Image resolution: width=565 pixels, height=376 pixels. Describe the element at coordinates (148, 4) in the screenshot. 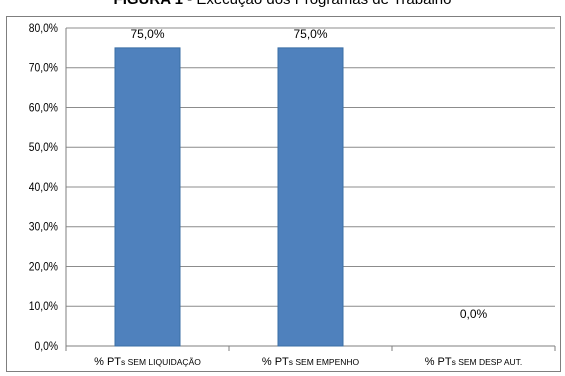

I see `figure-title-number: FIGURA 1` at that location.